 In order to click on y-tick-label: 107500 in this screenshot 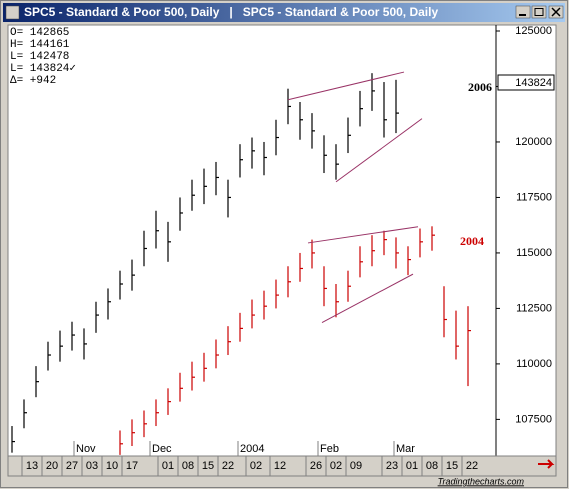, I will do `click(533, 419)`.